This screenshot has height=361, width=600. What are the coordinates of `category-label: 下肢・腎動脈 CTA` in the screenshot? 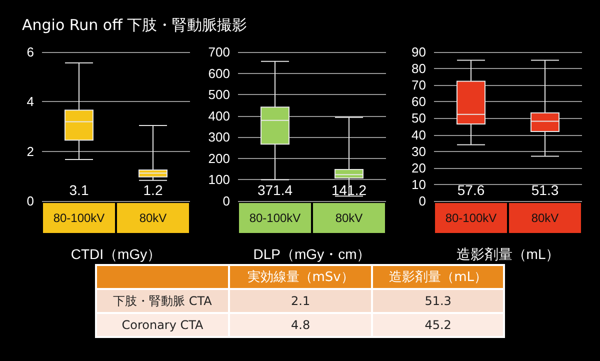 It's located at (163, 301).